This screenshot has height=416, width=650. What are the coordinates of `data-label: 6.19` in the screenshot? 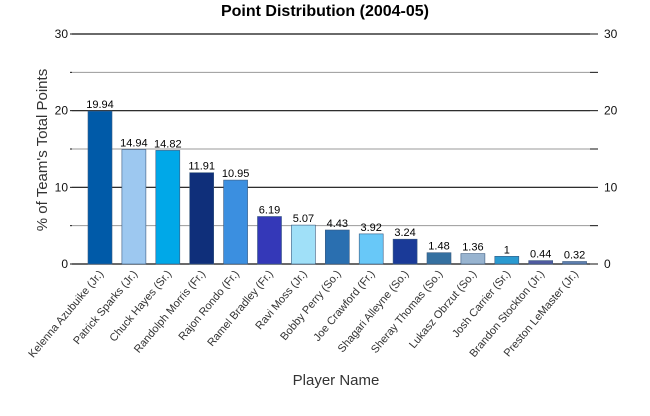 It's located at (269, 211).